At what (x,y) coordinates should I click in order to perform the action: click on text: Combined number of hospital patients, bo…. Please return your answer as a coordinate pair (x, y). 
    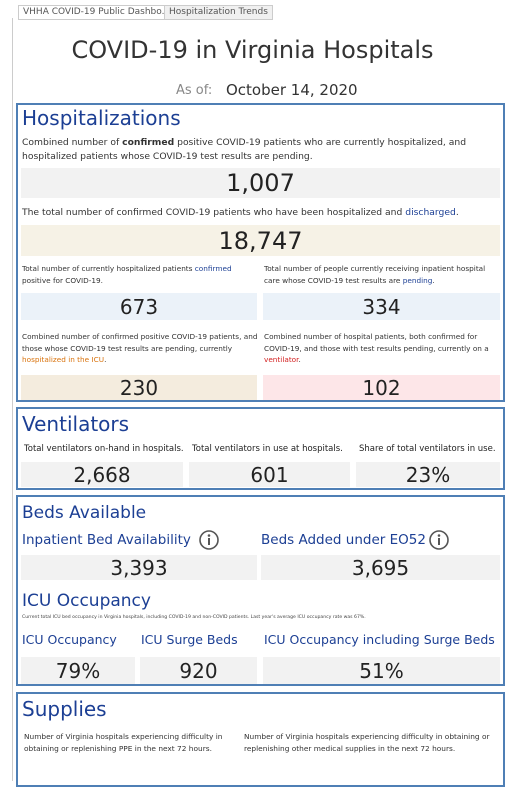
    Looking at the image, I should click on (376, 342).